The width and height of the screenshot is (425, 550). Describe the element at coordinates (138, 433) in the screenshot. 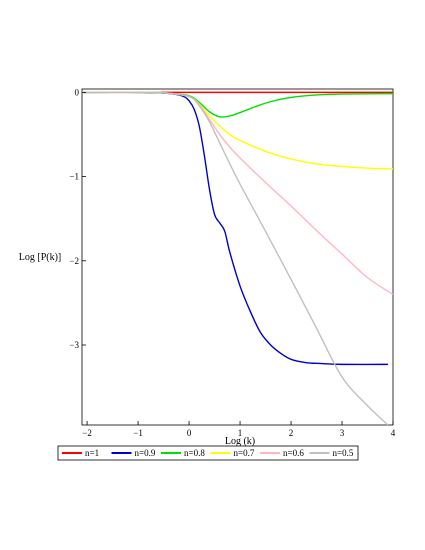

I see `x-tick-label: −1` at that location.